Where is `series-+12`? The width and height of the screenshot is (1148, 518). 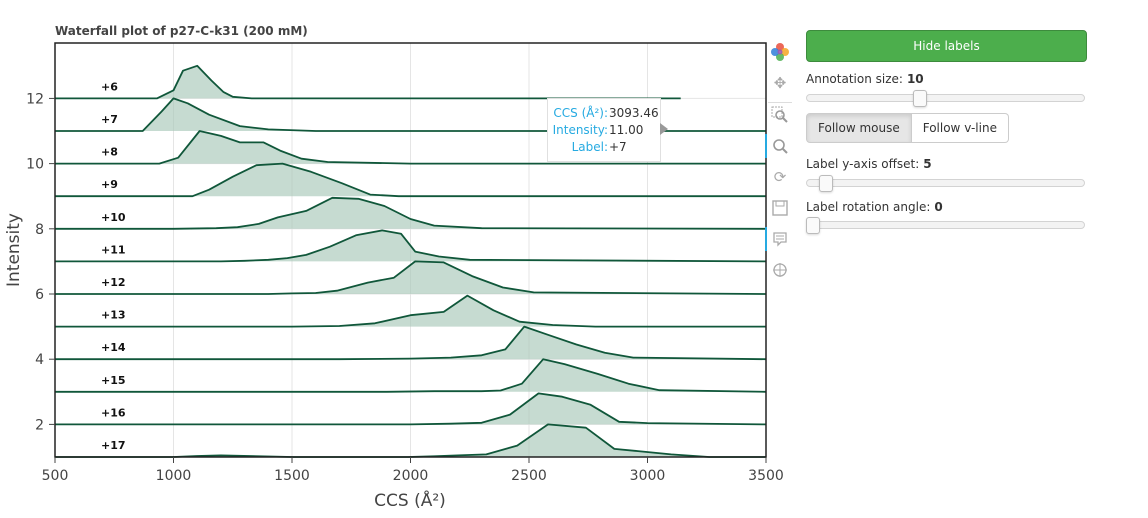 series-+12 is located at coordinates (411, 277).